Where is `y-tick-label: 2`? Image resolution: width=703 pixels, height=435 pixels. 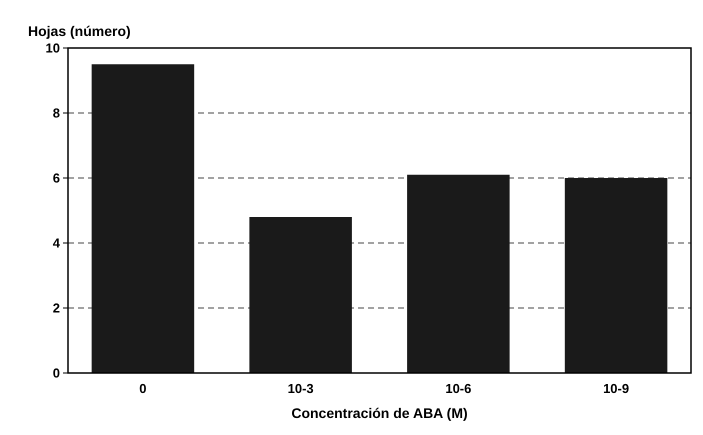
y-tick-label: 2 is located at coordinates (56, 308).